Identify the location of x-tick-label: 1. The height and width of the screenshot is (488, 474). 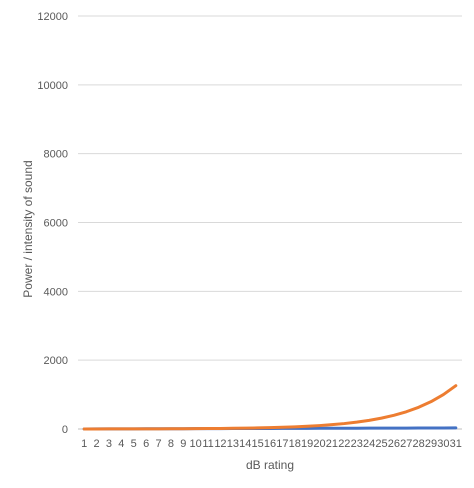
(84, 444).